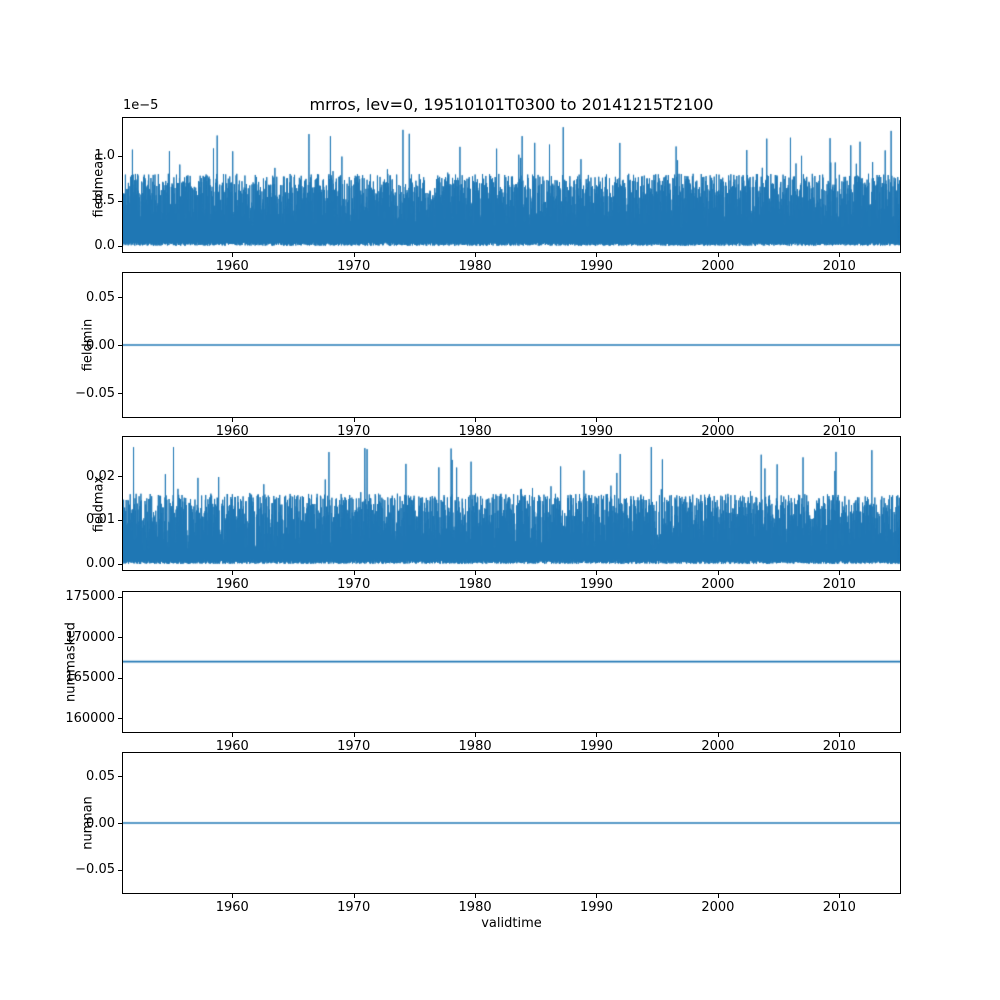 The width and height of the screenshot is (1000, 1000). I want to click on y-tick-label: 160000, so click(90, 718).